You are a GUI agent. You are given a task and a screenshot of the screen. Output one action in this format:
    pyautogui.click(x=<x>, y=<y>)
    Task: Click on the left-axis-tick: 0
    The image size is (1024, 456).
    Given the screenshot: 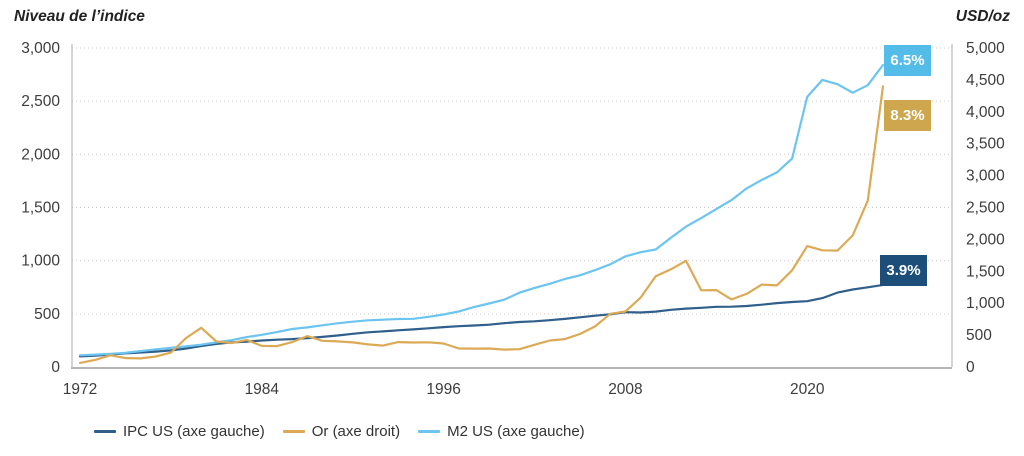 What is the action you would take?
    pyautogui.click(x=55, y=367)
    